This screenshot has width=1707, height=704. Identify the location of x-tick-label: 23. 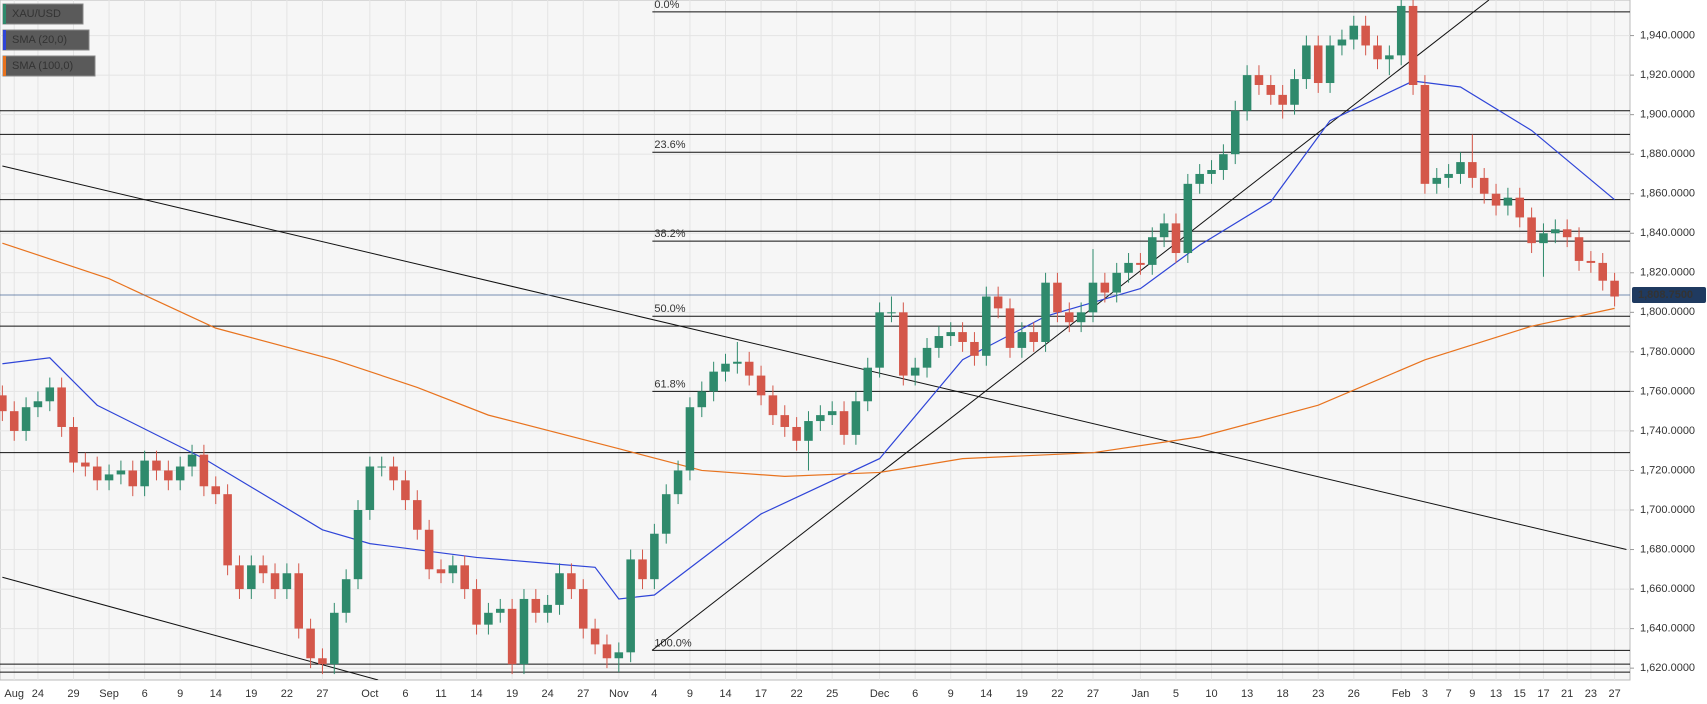
(1591, 694).